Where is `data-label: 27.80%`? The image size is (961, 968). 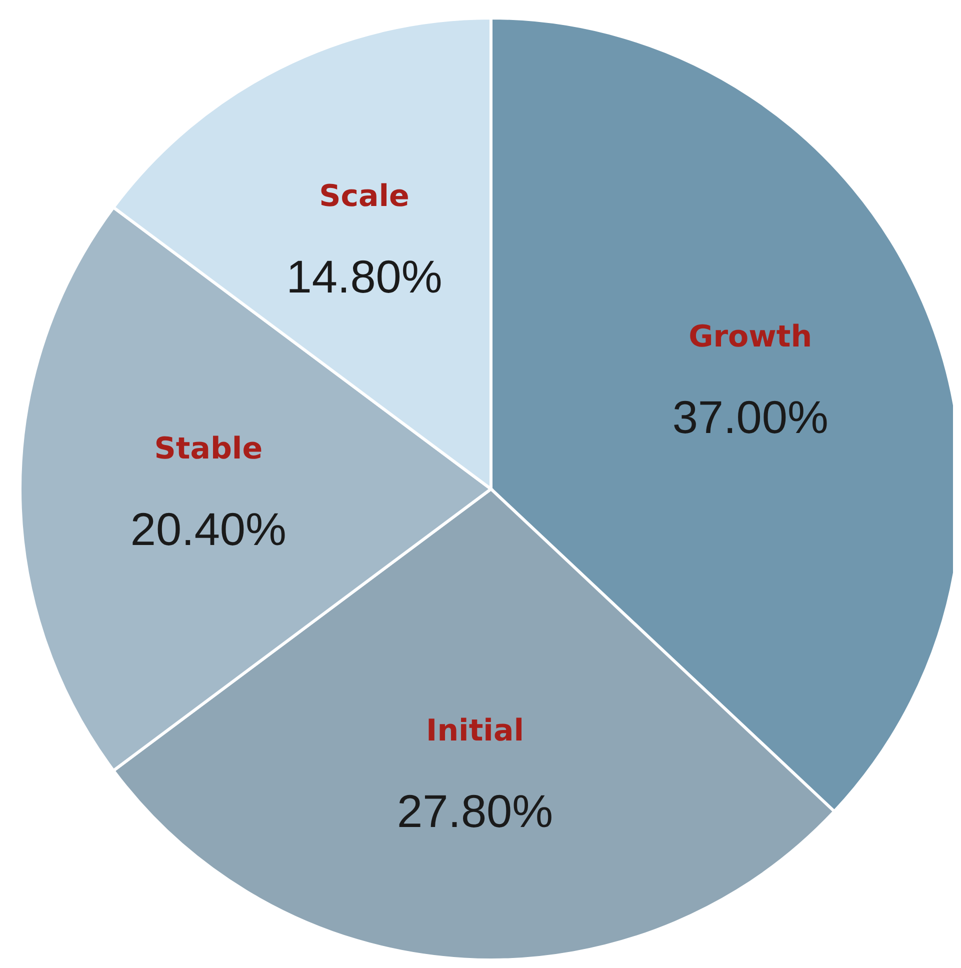 data-label: 27.80% is located at coordinates (475, 811).